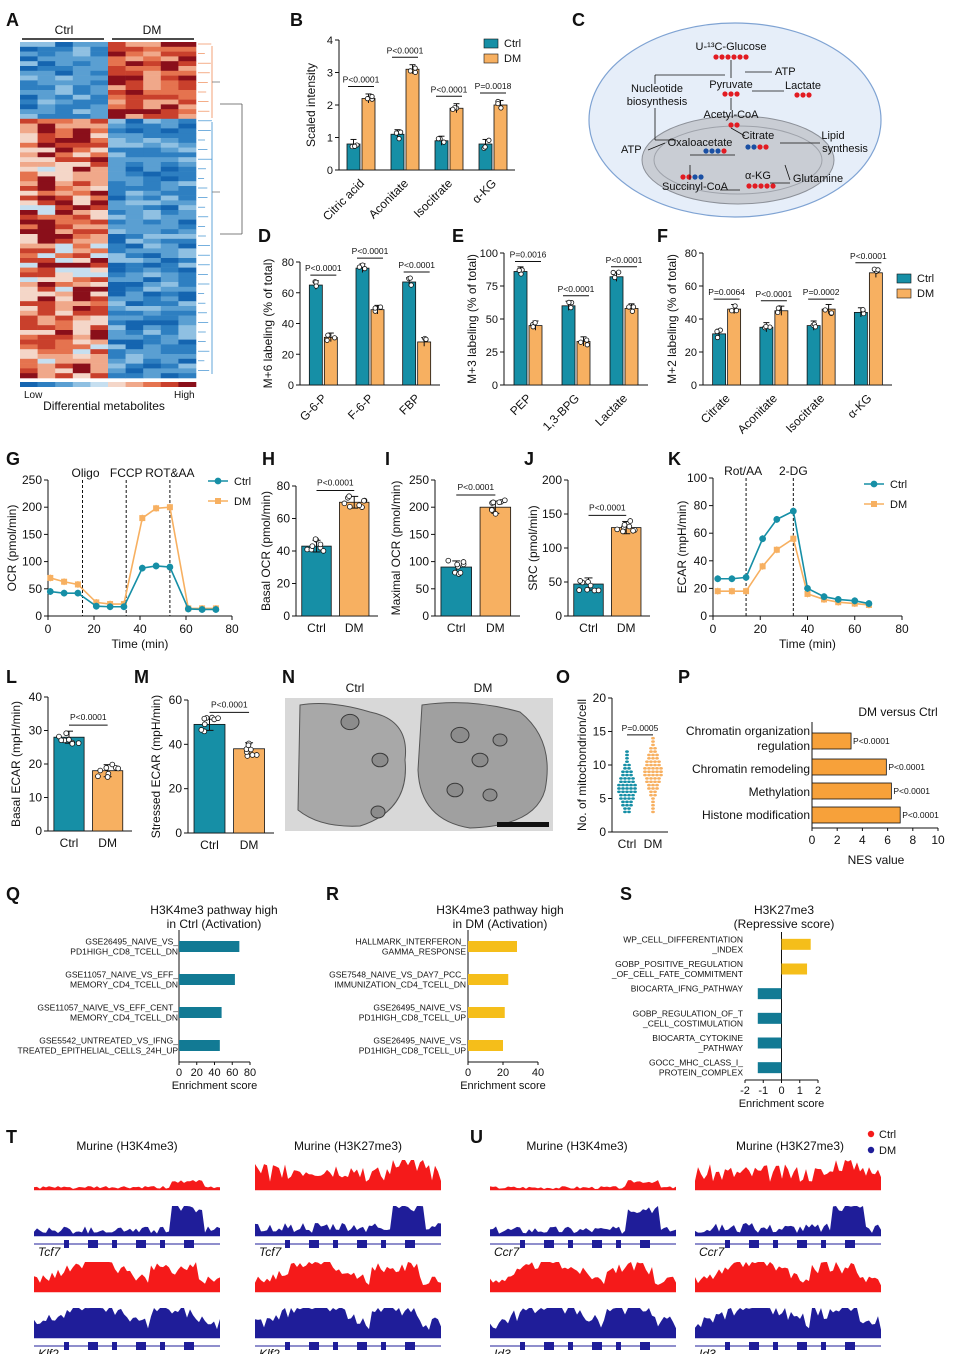 Image resolution: width=960 pixels, height=1354 pixels. I want to click on panel-label-H: H, so click(268, 459).